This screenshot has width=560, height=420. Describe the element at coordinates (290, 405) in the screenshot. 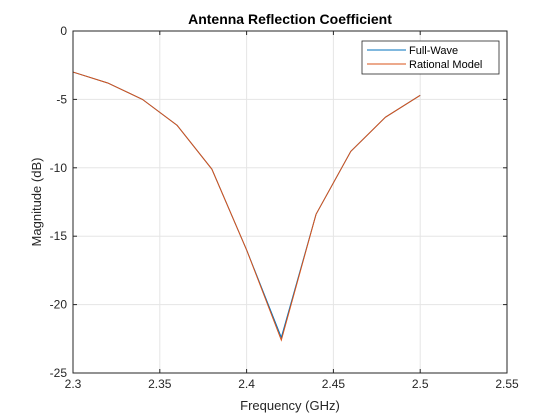

I see `x-axis-label: Frequency (GHz)` at that location.